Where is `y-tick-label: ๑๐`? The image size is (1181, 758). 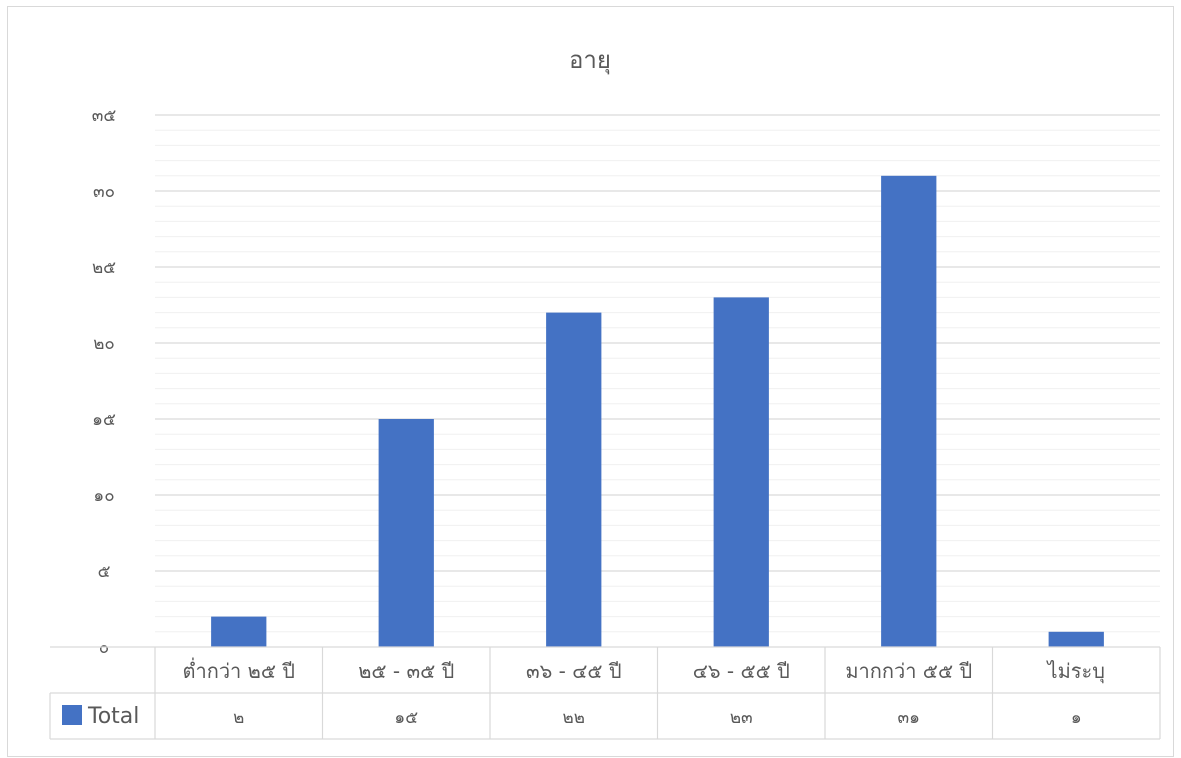 y-tick-label: ๑๐ is located at coordinates (103, 496).